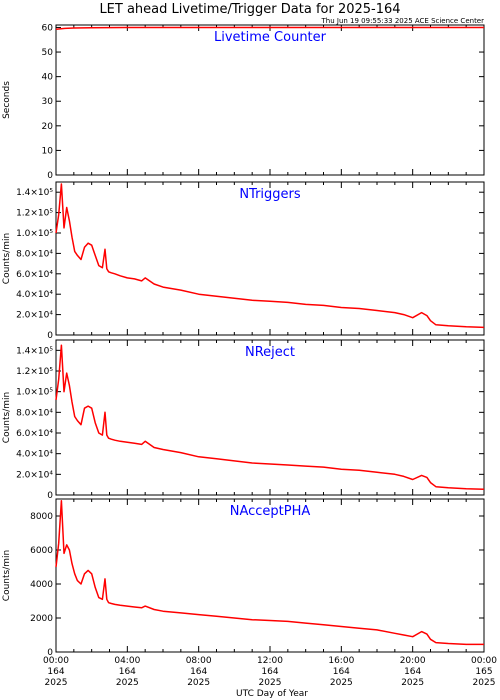 Image resolution: width=500 pixels, height=700 pixels. I want to click on panel-title: NReject, so click(270, 352).